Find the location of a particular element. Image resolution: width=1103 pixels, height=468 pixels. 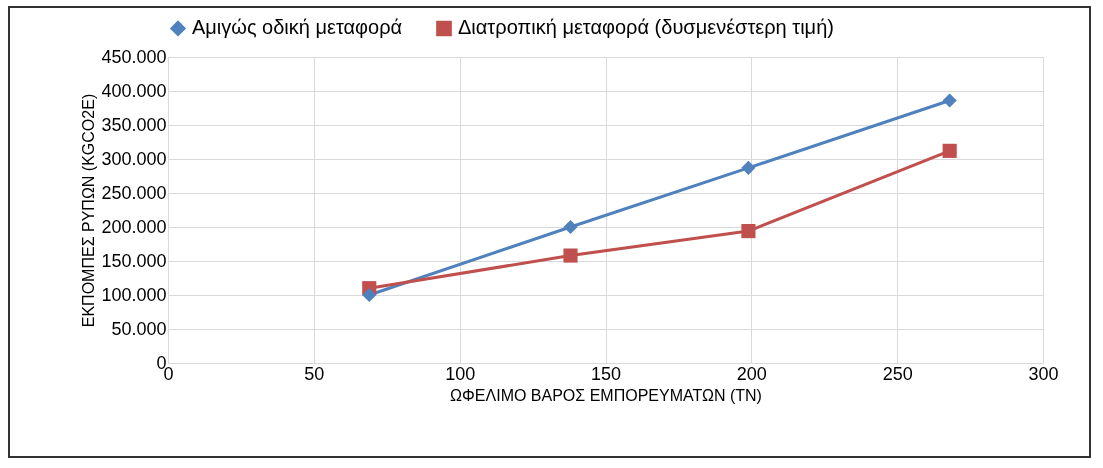

y-tick-label: 150.000 is located at coordinates (134, 260).